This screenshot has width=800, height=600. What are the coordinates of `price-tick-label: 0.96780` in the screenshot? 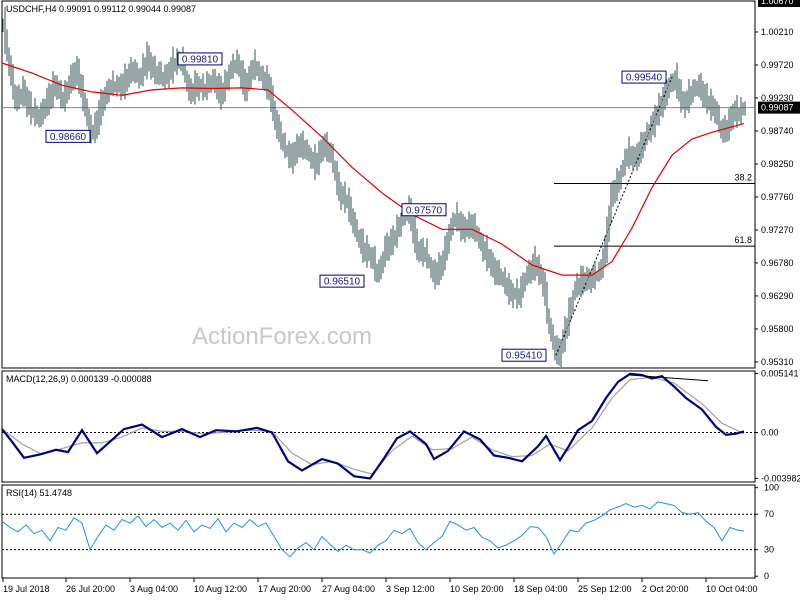 It's located at (777, 263).